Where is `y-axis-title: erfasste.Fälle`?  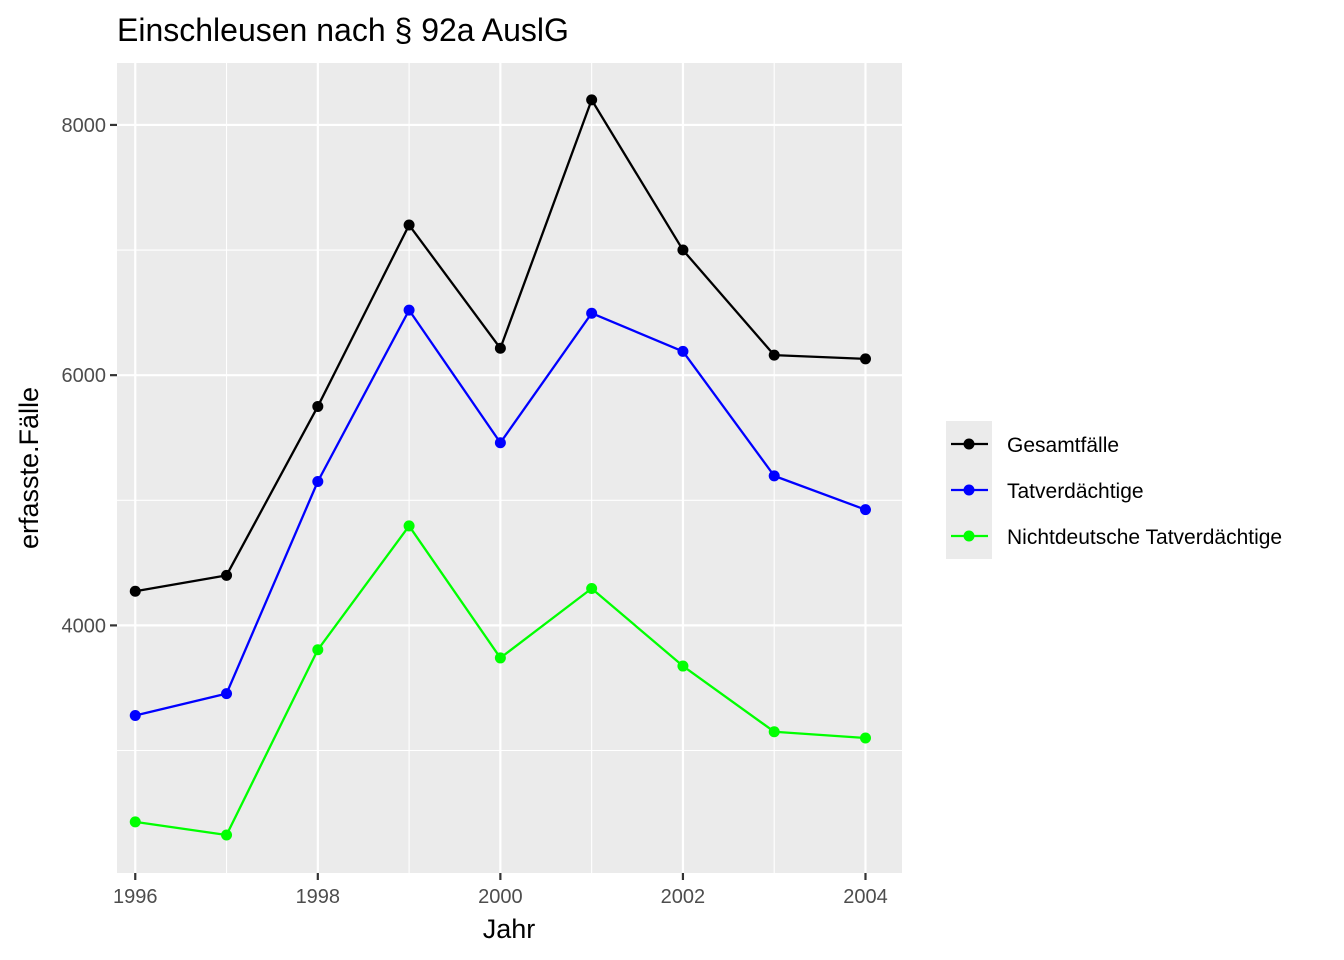 y-axis-title: erfasste.Fälle is located at coordinates (29, 468).